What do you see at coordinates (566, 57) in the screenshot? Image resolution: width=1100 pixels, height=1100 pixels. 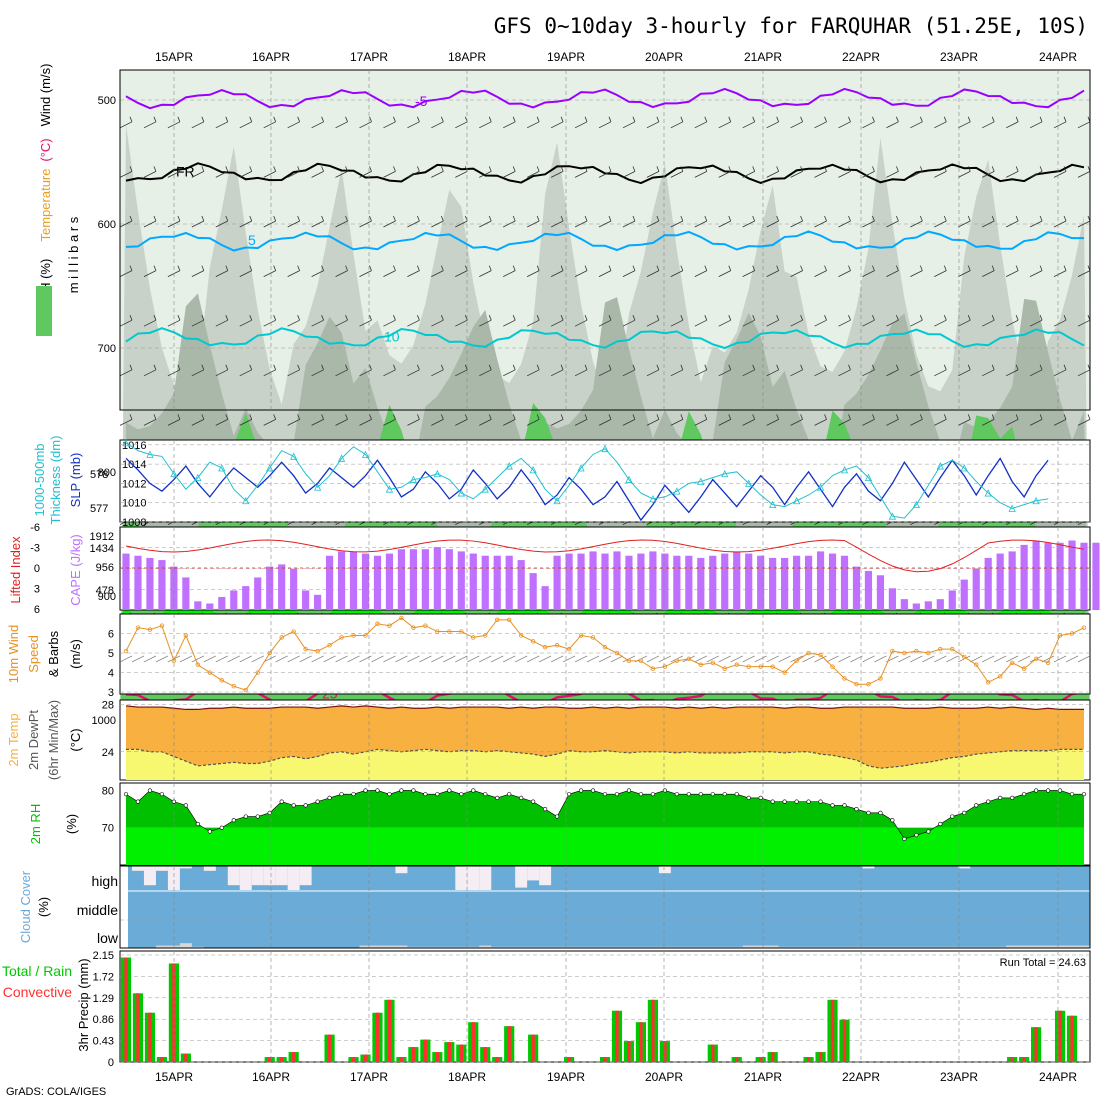 I see `top-date-label: 19APR` at bounding box center [566, 57].